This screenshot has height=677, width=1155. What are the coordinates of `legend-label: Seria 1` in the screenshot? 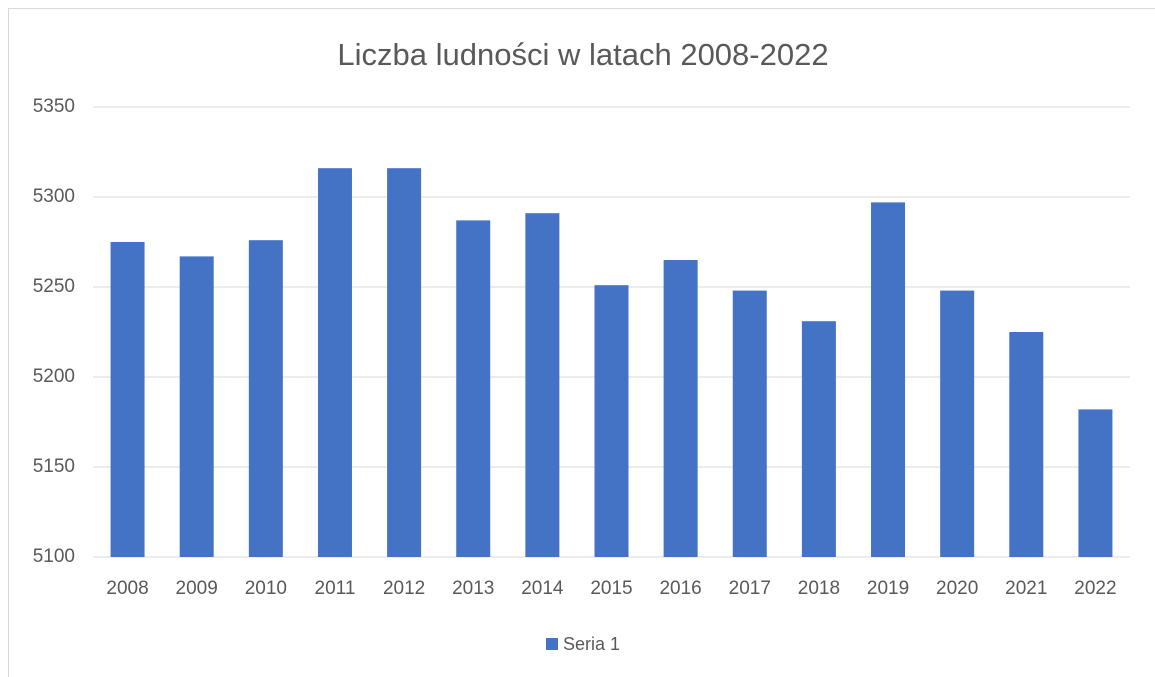 It's located at (591, 644).